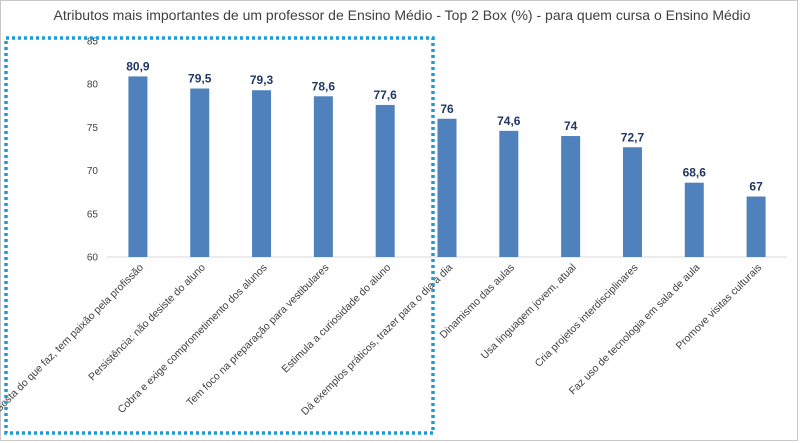 Image resolution: width=800 pixels, height=443 pixels. I want to click on x-tick-label: Cria projetos interdisciplinares, so click(587, 316).